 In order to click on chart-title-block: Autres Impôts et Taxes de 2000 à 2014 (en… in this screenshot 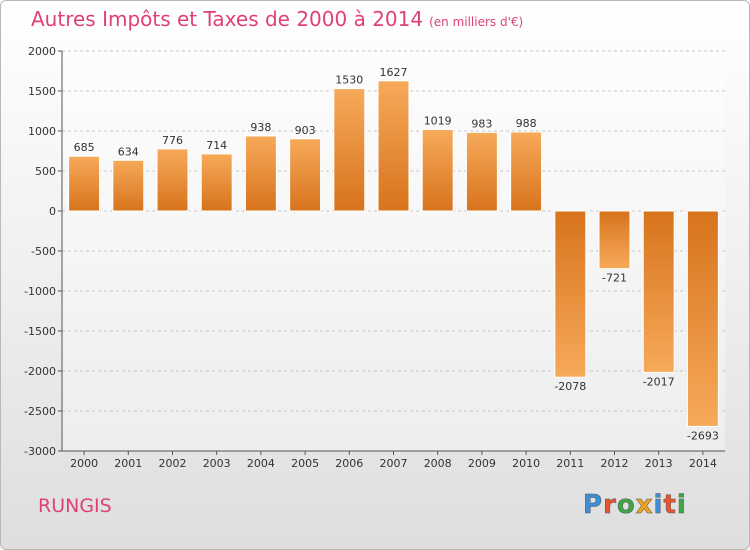, I will do `click(277, 19)`.